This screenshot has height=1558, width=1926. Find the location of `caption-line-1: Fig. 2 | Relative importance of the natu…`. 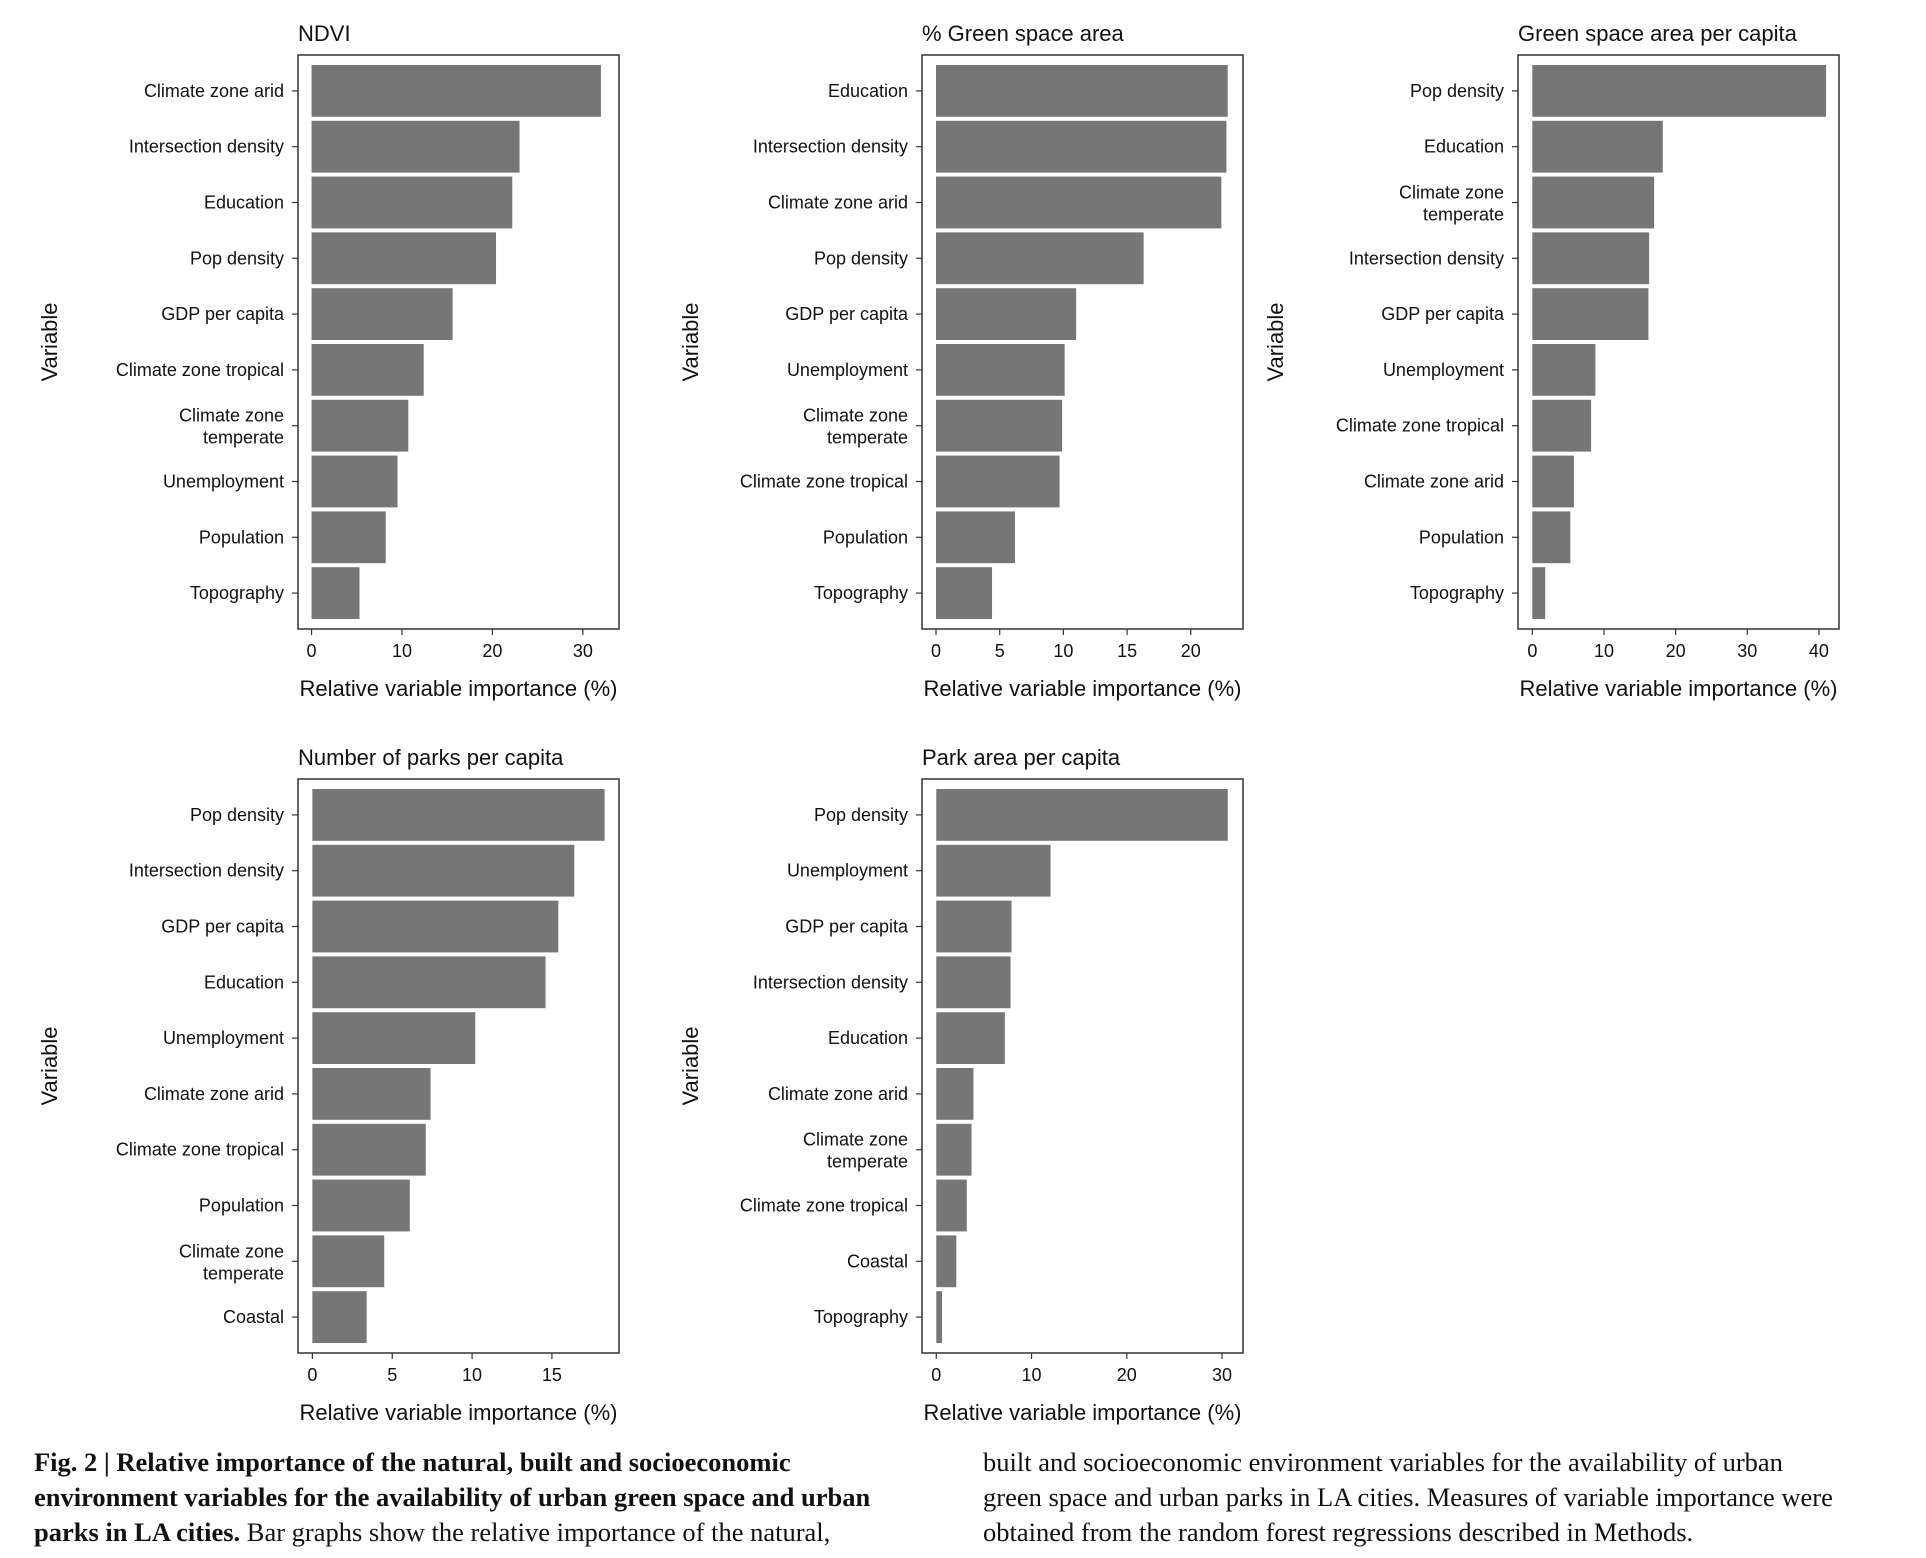

caption-line-1: Fig. 2 | Relative importance of the natu… is located at coordinates (412, 1462).